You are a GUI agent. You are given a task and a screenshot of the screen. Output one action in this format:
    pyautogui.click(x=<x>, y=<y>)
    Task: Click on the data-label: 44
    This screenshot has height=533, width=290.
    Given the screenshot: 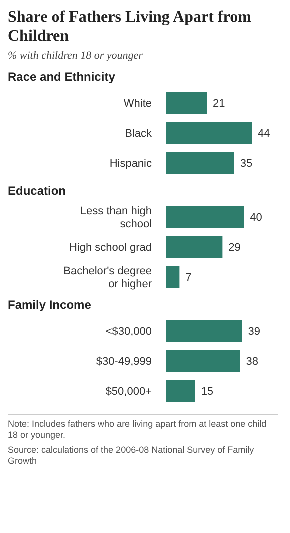 What is the action you would take?
    pyautogui.click(x=264, y=134)
    